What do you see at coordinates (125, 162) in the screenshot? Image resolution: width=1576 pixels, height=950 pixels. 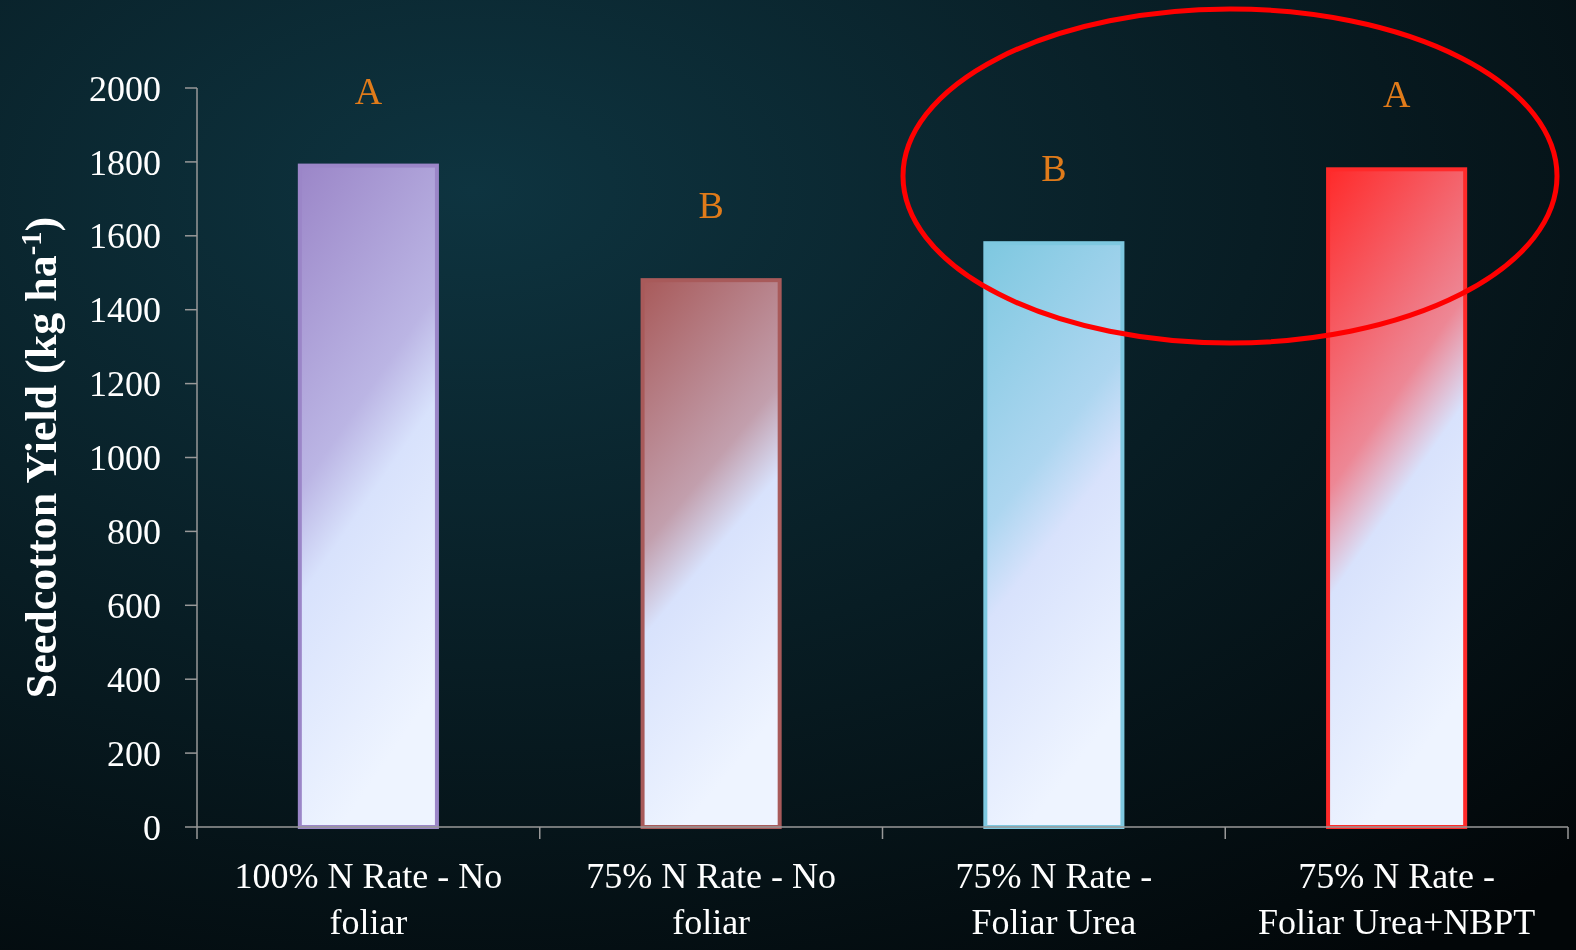 I see `y-tick-label: 1800` at bounding box center [125, 162].